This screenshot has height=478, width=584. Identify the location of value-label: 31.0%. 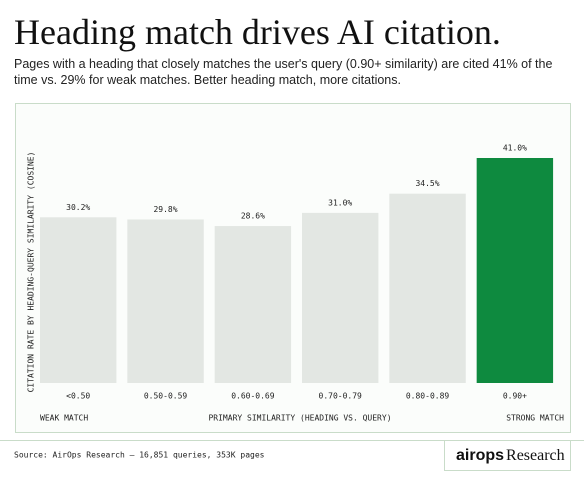
(340, 202).